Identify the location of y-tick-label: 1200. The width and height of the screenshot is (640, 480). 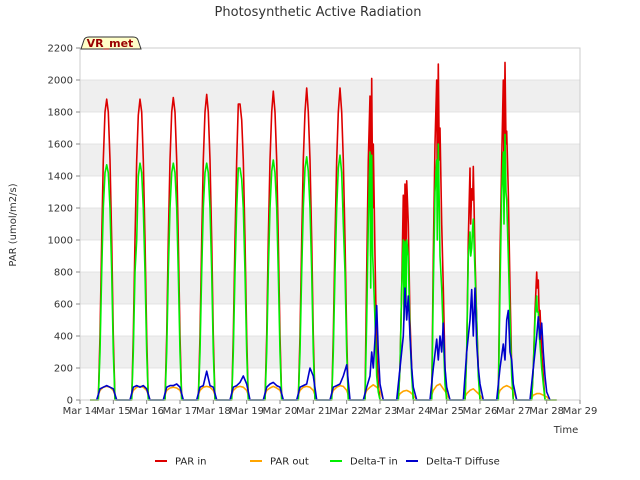
(60, 209).